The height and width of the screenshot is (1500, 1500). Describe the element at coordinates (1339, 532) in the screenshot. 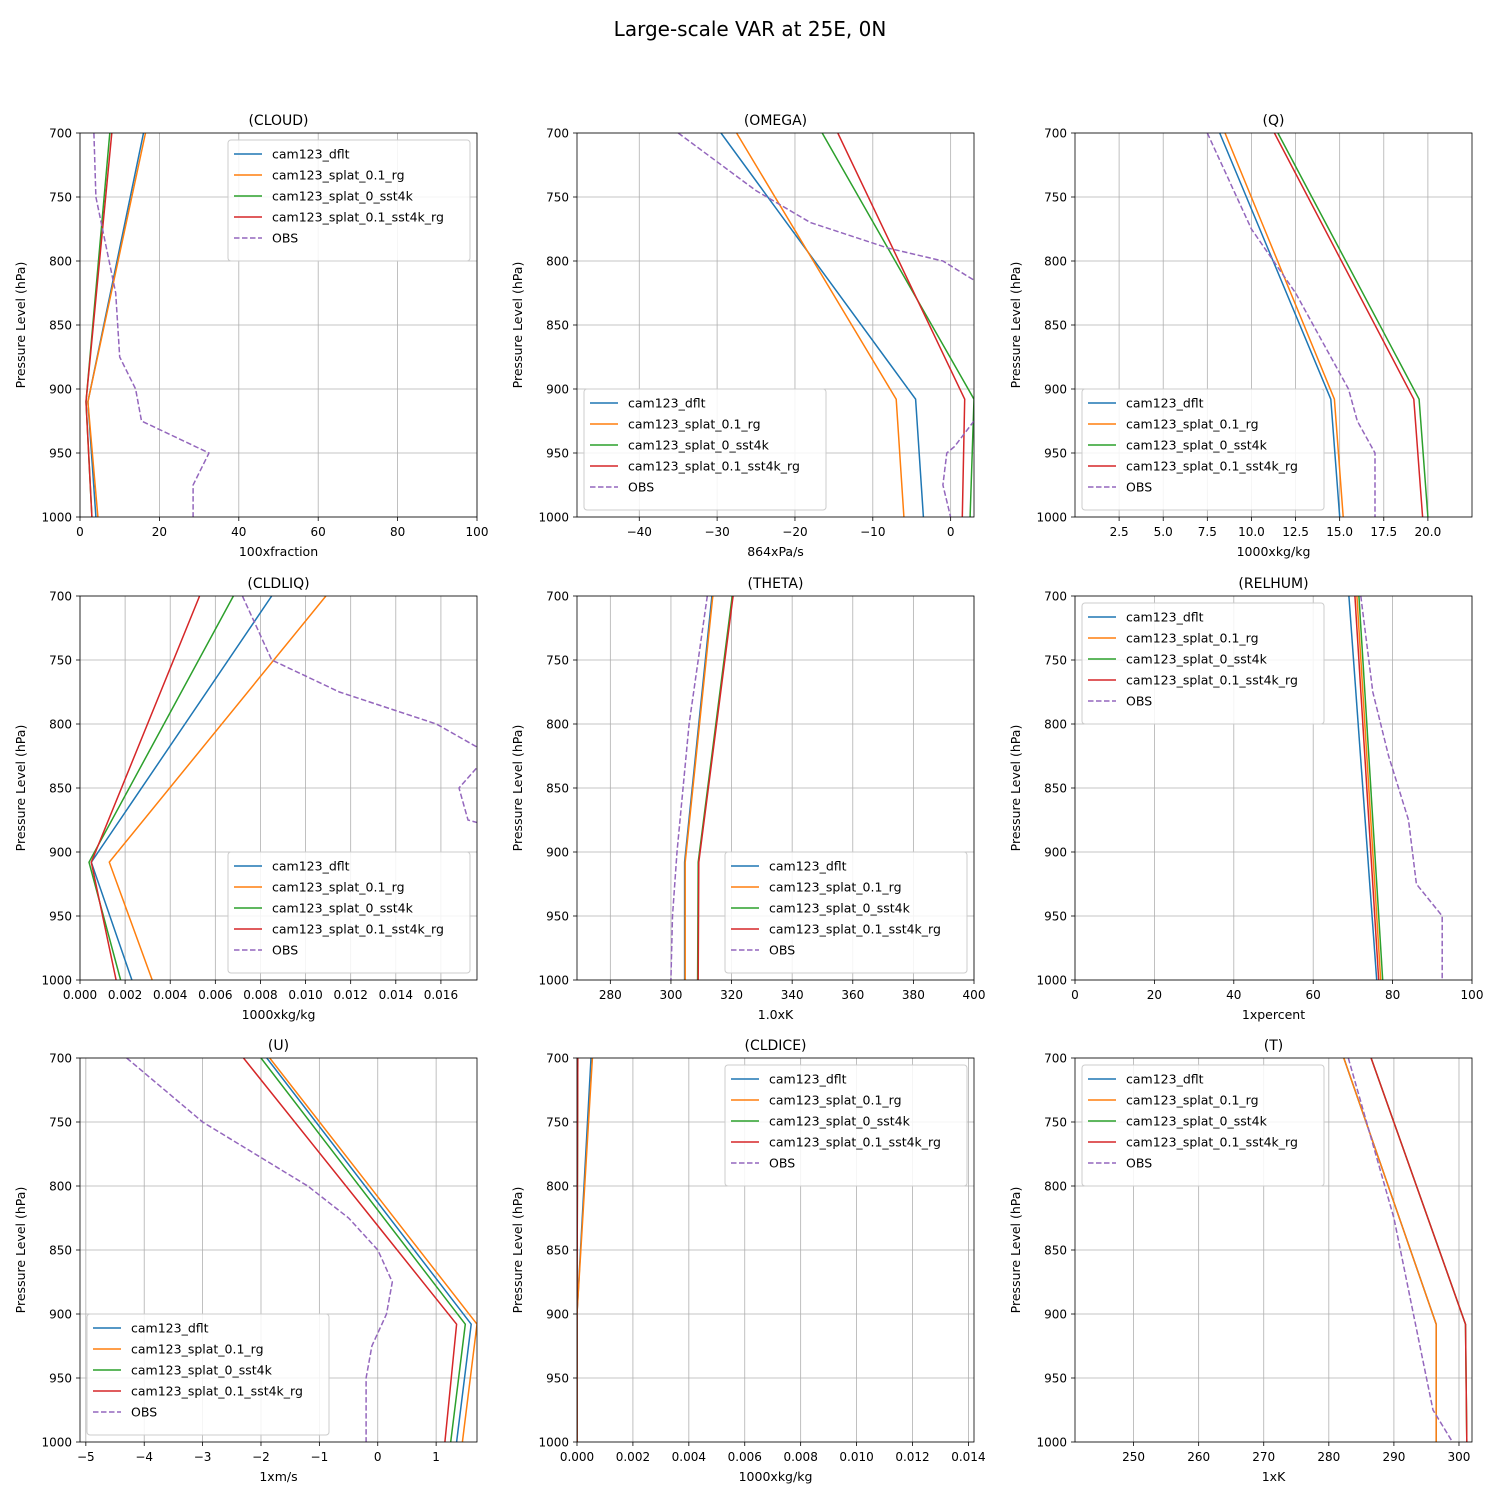

I see `x-tick-label: 15.0` at that location.